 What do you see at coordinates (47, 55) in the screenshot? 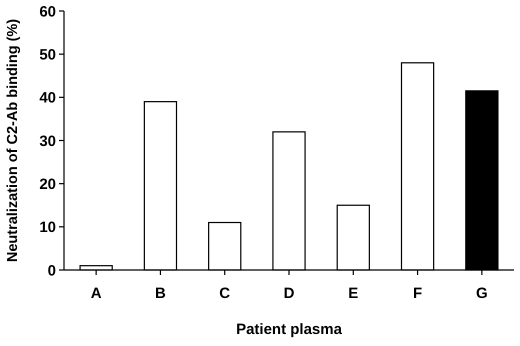
I see `y-tick-label: 50` at bounding box center [47, 55].